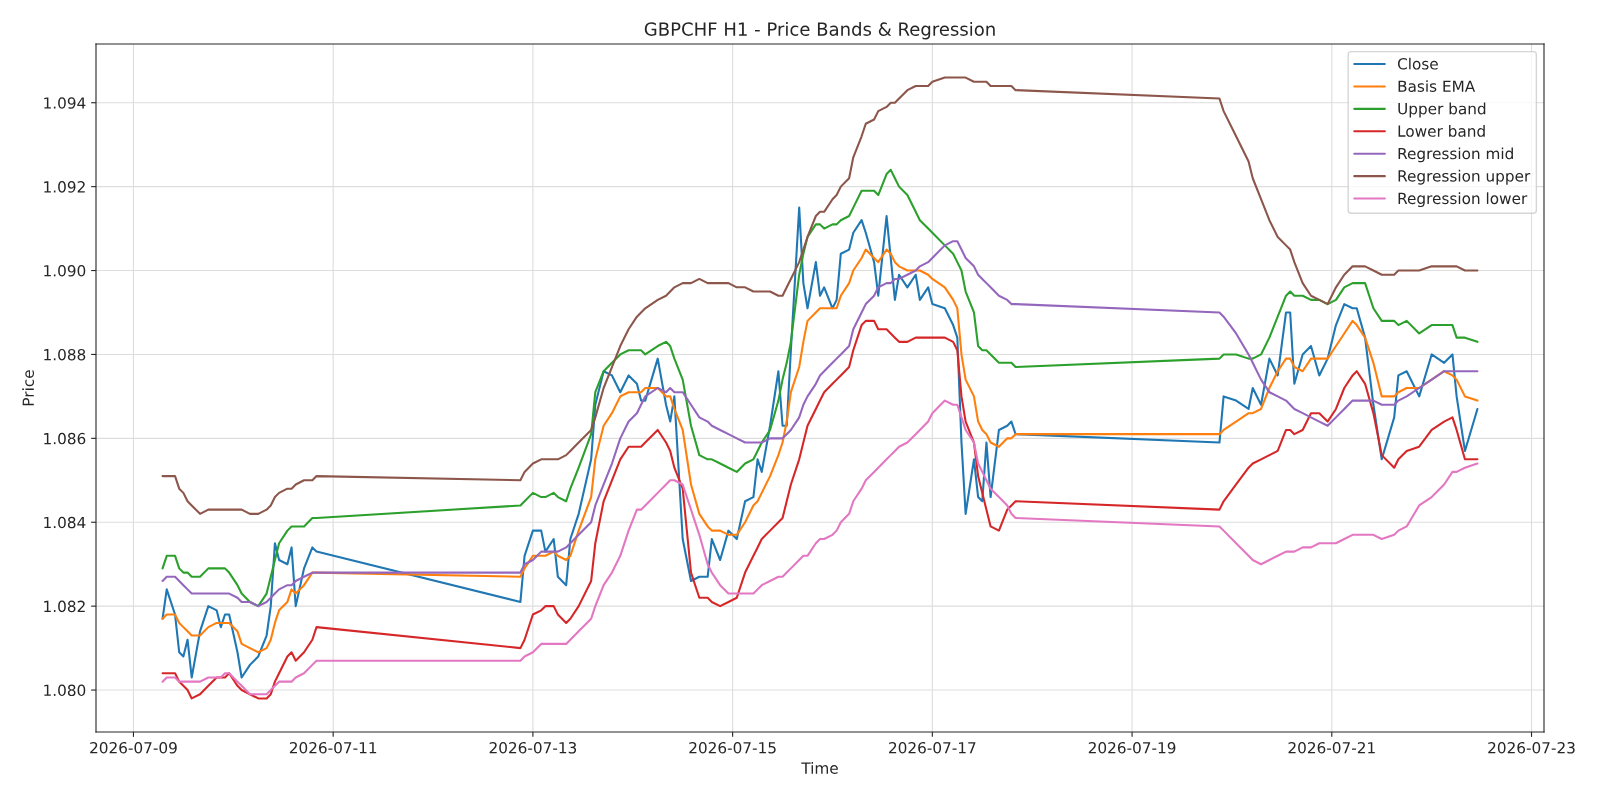 The height and width of the screenshot is (800, 1600). What do you see at coordinates (1455, 155) in the screenshot?
I see `legend-label: Regression mid` at bounding box center [1455, 155].